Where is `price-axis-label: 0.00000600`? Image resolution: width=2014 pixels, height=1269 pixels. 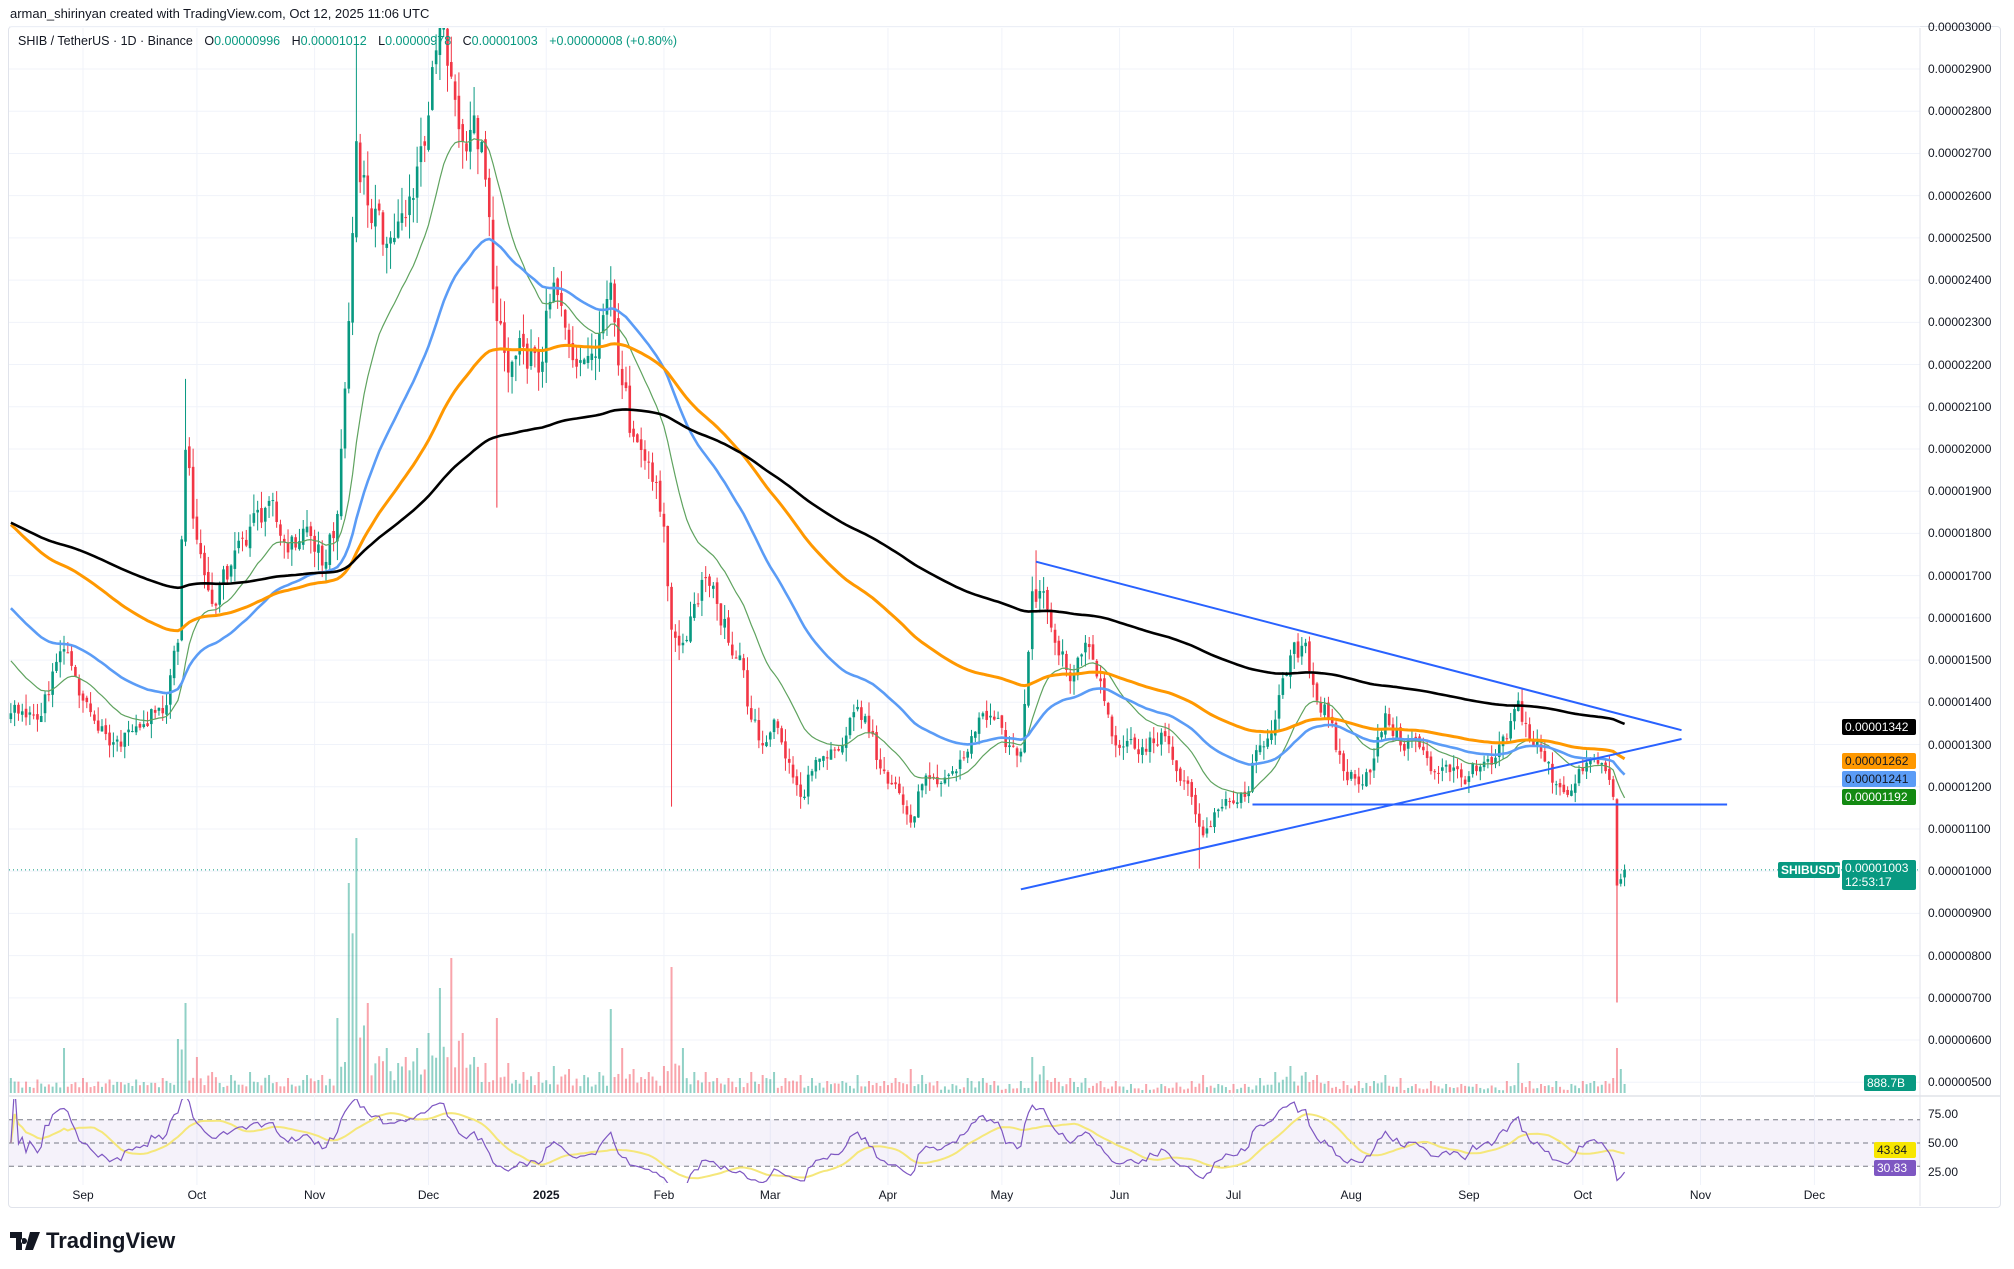
price-axis-label: 0.00000600 is located at coordinates (1960, 1040).